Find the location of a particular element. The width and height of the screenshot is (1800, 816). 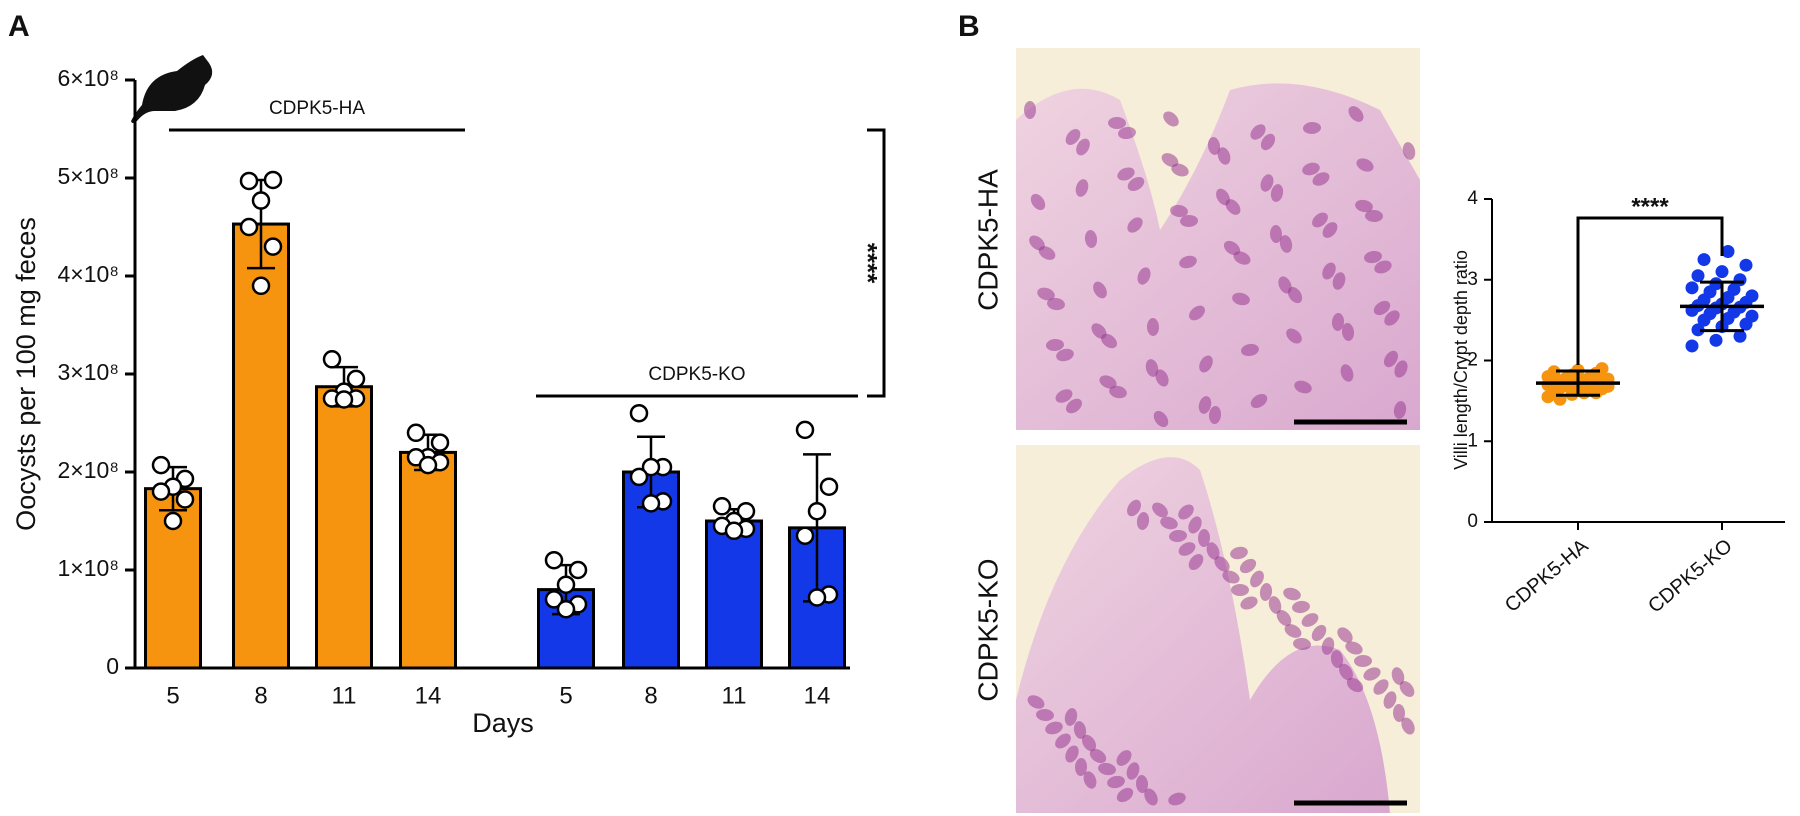

significance-bracket is located at coordinates (876, 263).